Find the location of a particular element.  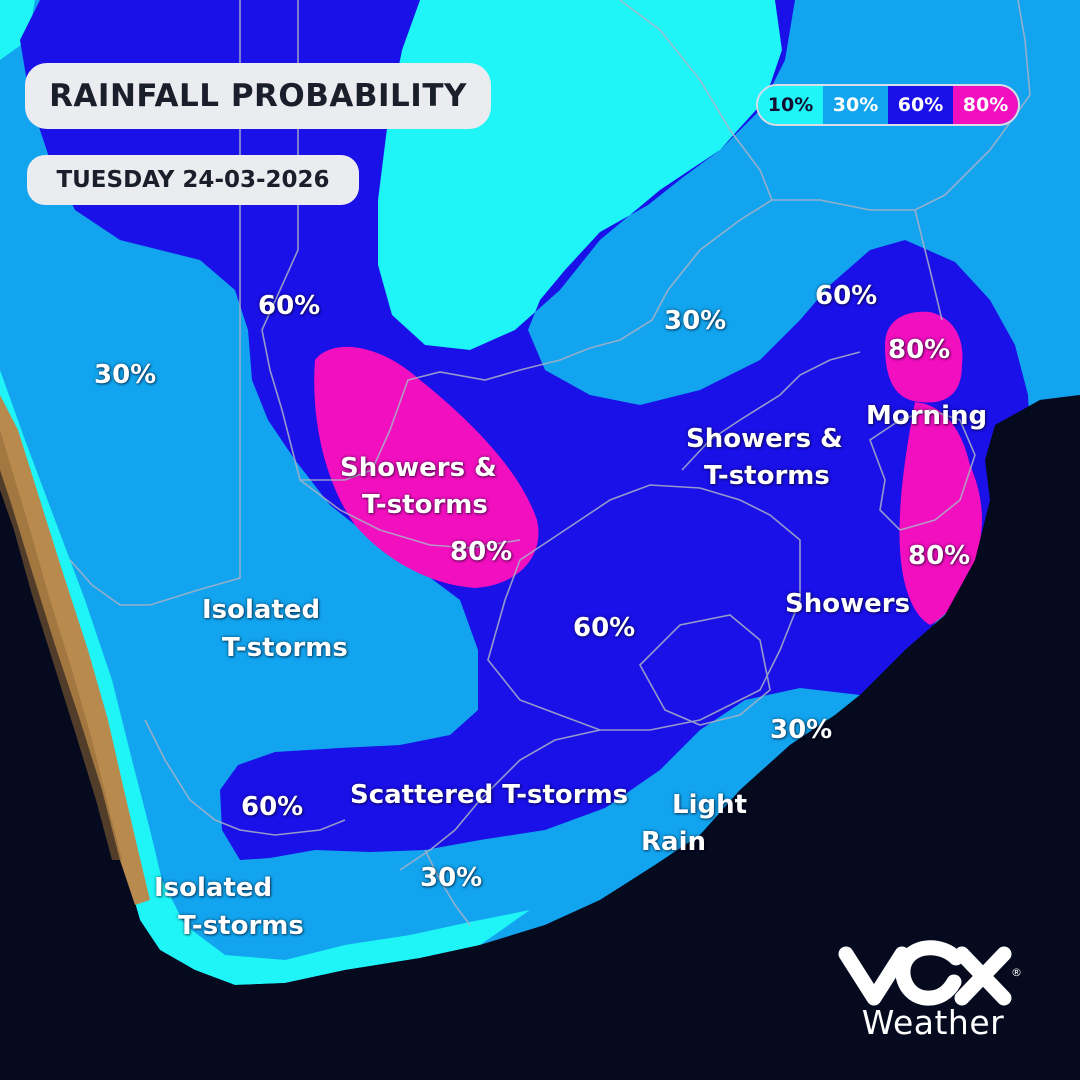

coastal-land is located at coordinates (75, 650).